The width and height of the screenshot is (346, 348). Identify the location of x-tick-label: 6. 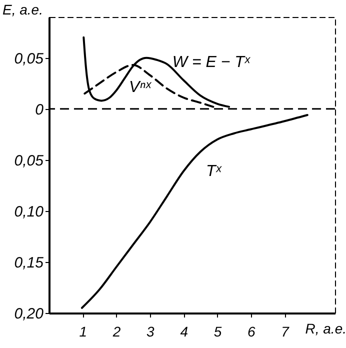
(251, 332).